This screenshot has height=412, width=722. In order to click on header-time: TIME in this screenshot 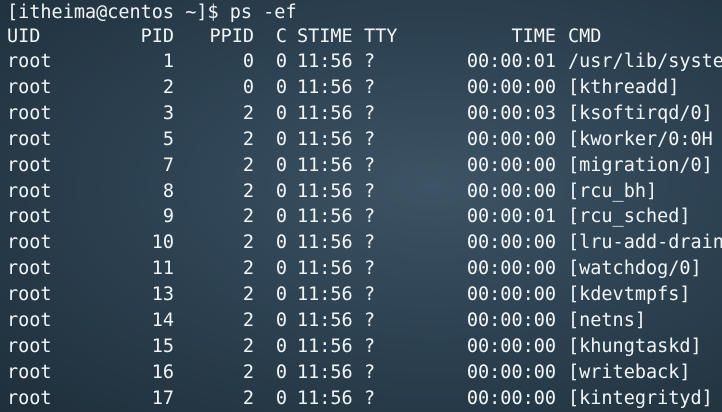, I will do `click(533, 36)`.